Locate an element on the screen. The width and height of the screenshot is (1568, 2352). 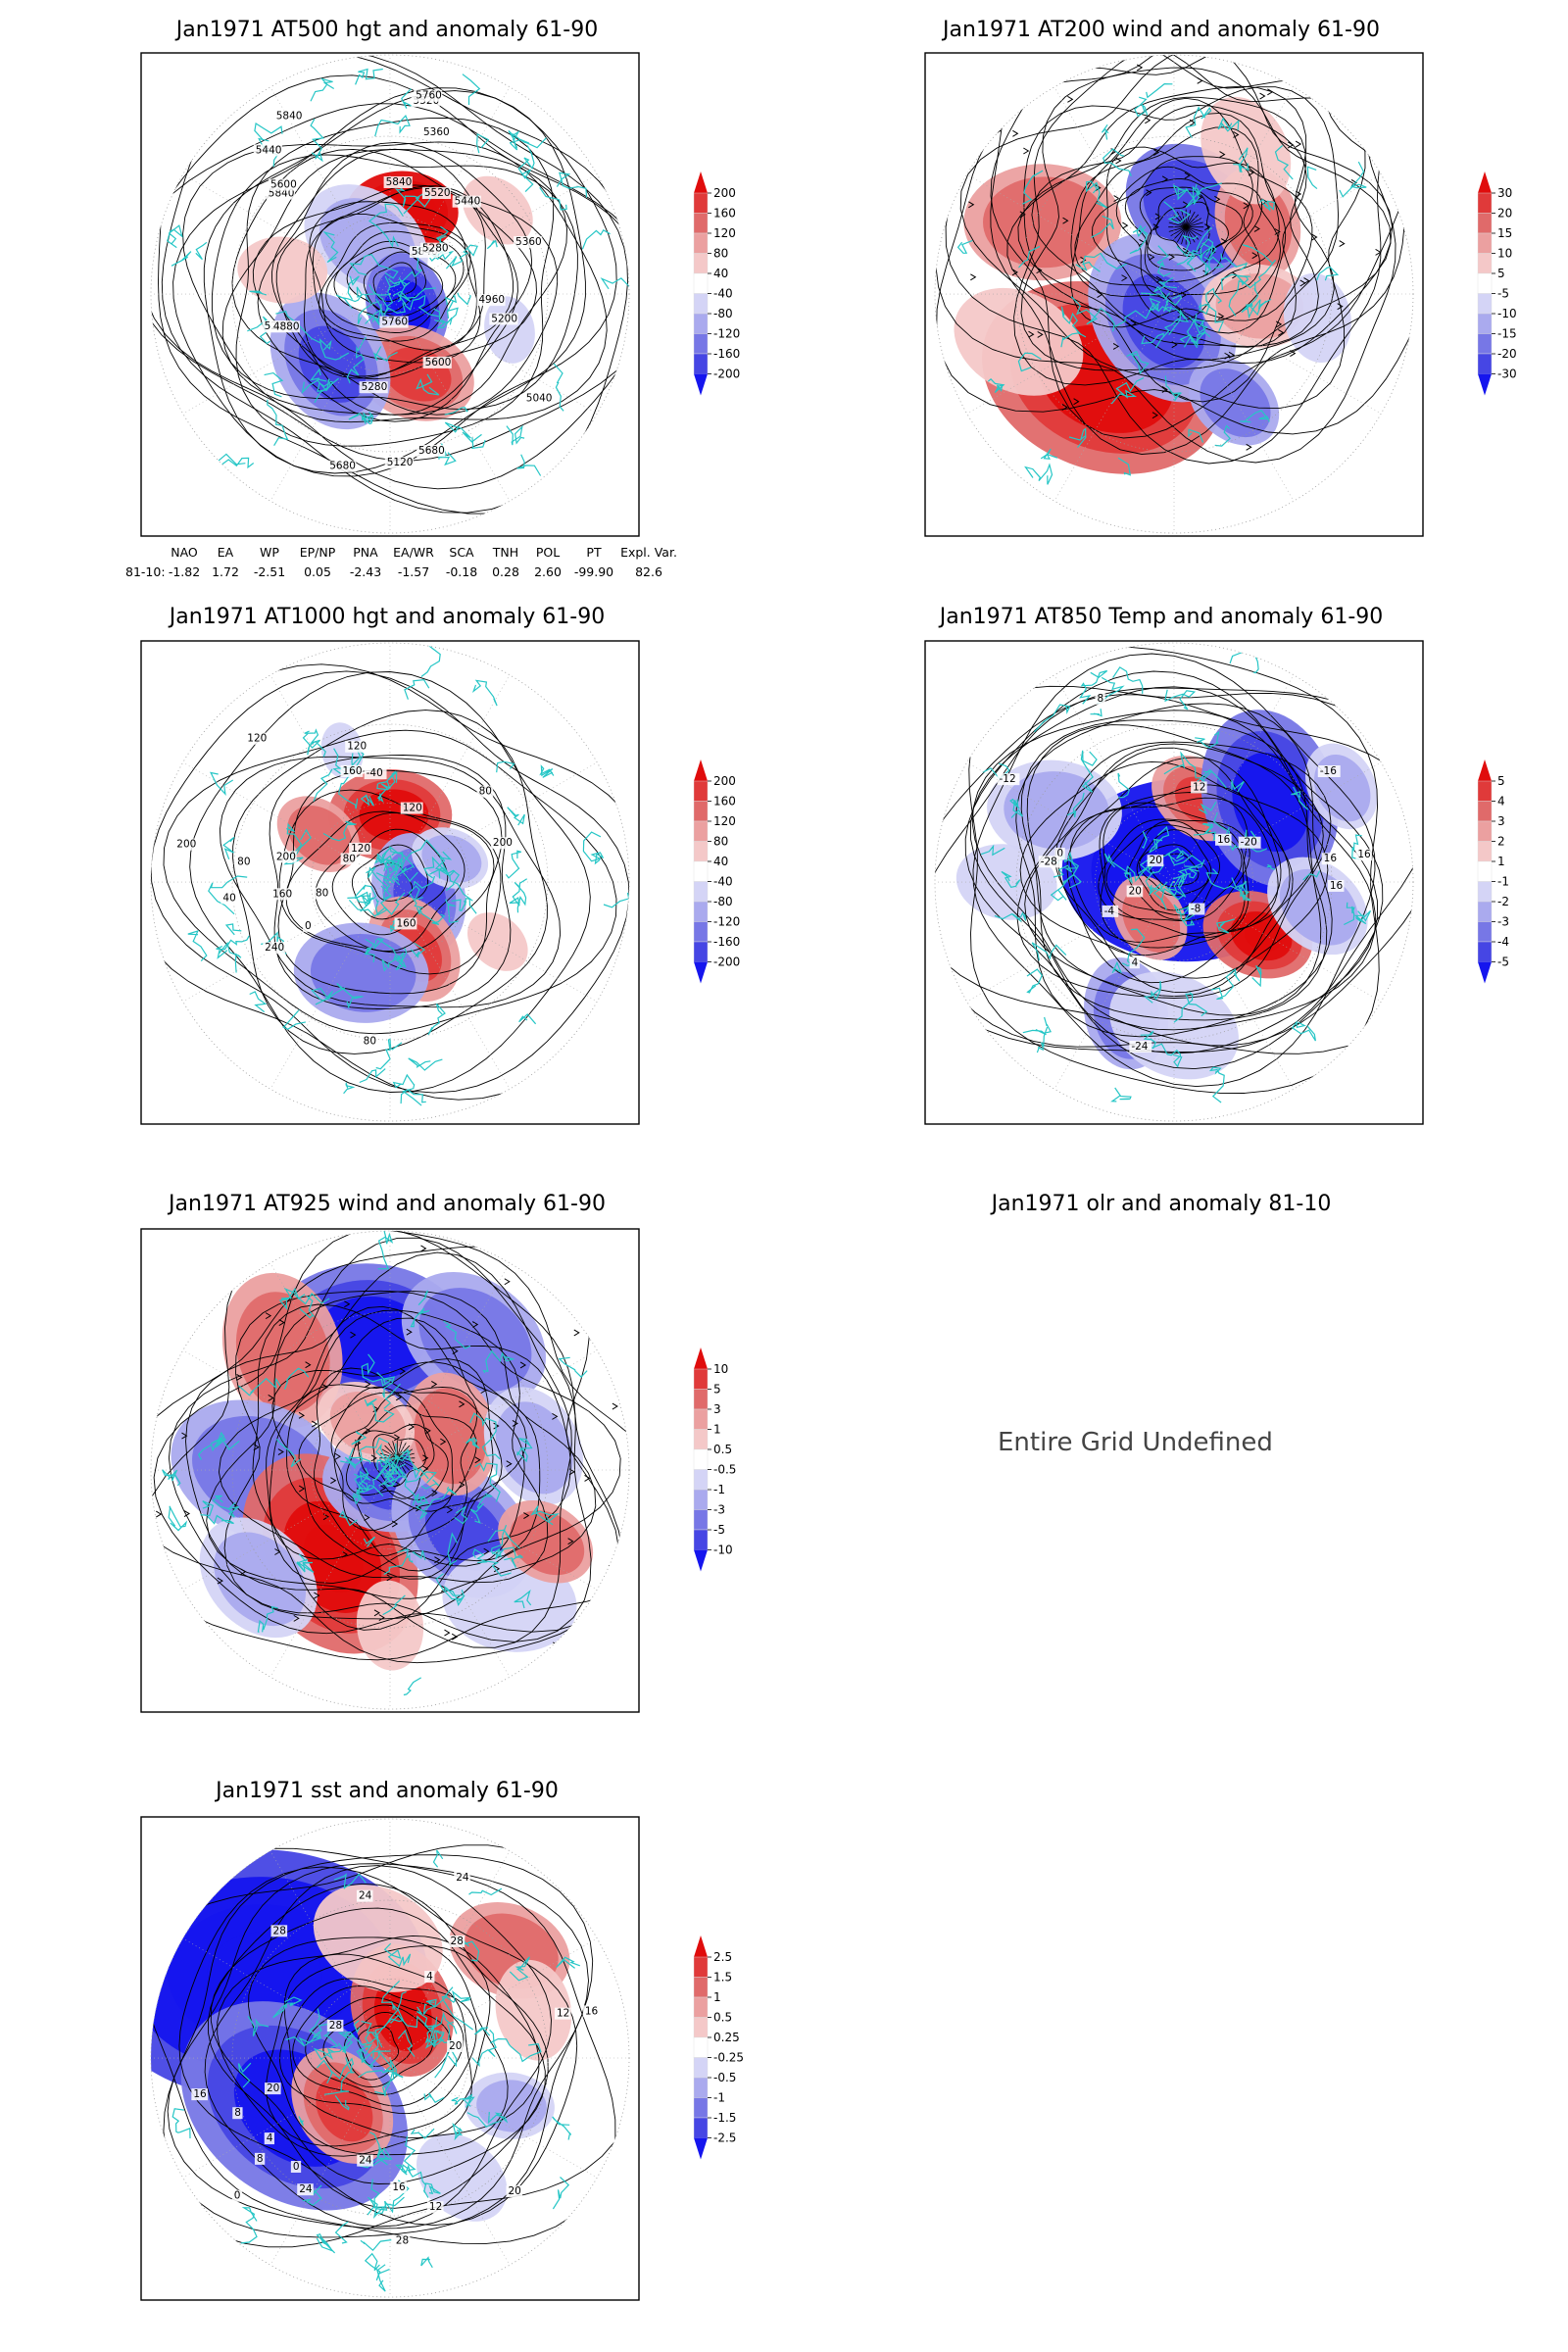
contour-label: 5120 is located at coordinates (400, 462).